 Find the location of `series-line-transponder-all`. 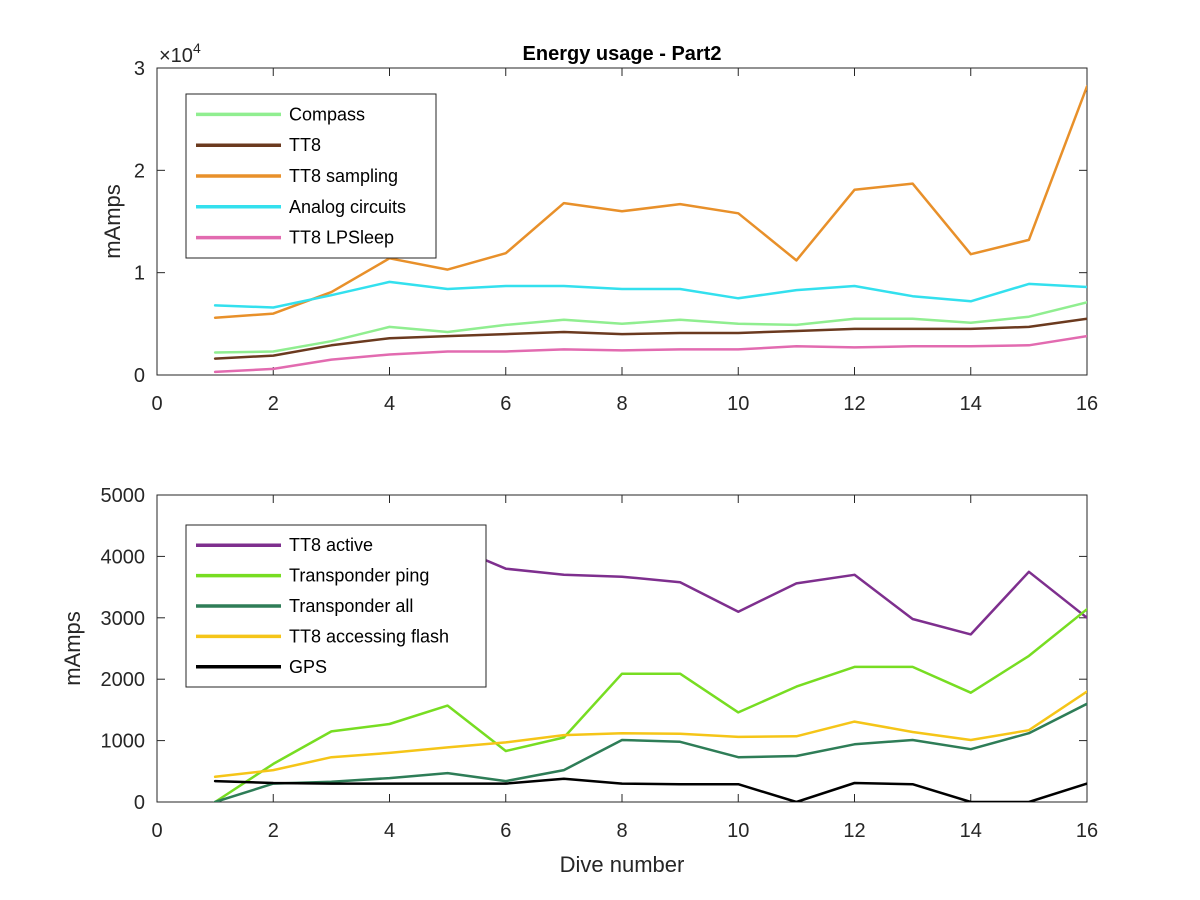

series-line-transponder-all is located at coordinates (650, 752).